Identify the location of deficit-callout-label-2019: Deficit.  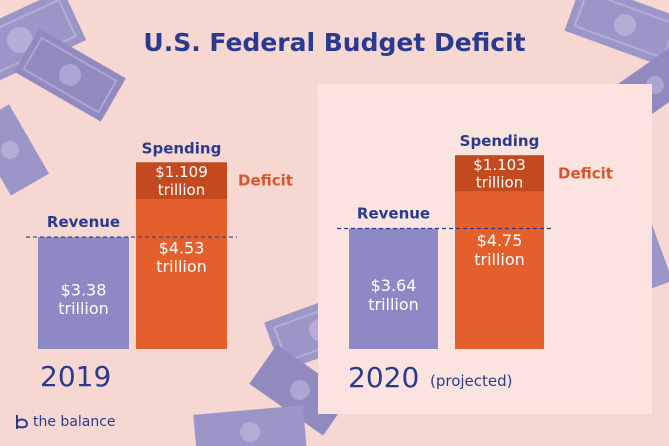
(265, 181).